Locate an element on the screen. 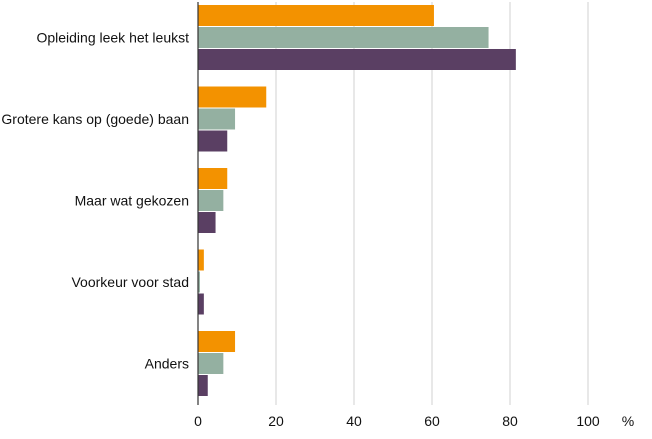 This screenshot has height=439, width=652. x-tick-label: 80 is located at coordinates (510, 421).